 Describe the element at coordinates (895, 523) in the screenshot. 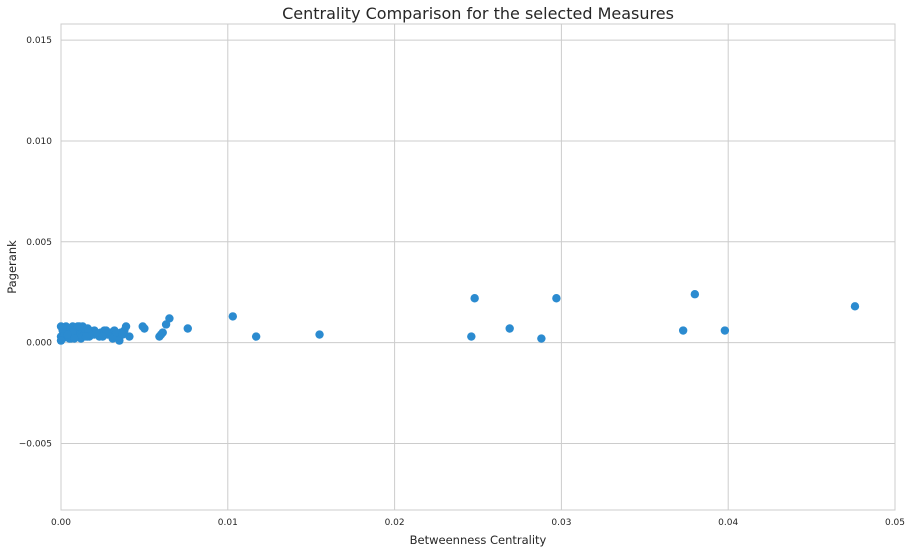

I see `x-tick-label: 0.05` at that location.